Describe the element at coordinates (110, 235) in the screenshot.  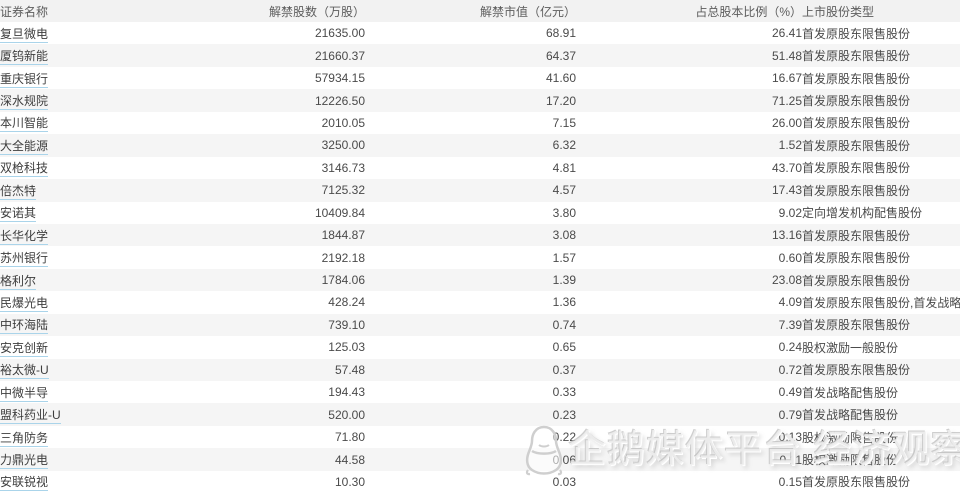
I see `cell-name: 长华化学` at that location.